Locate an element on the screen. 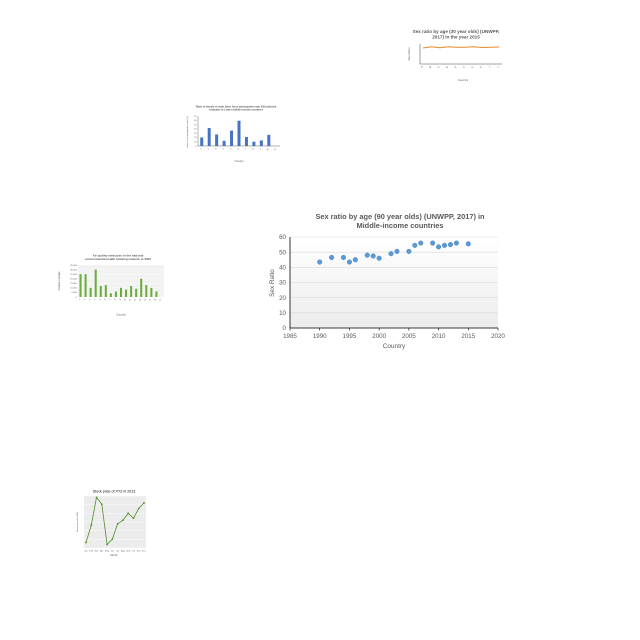 The width and height of the screenshot is (640, 640). chart-title: Stock price of XYZ in 2013 is located at coordinates (114, 492).